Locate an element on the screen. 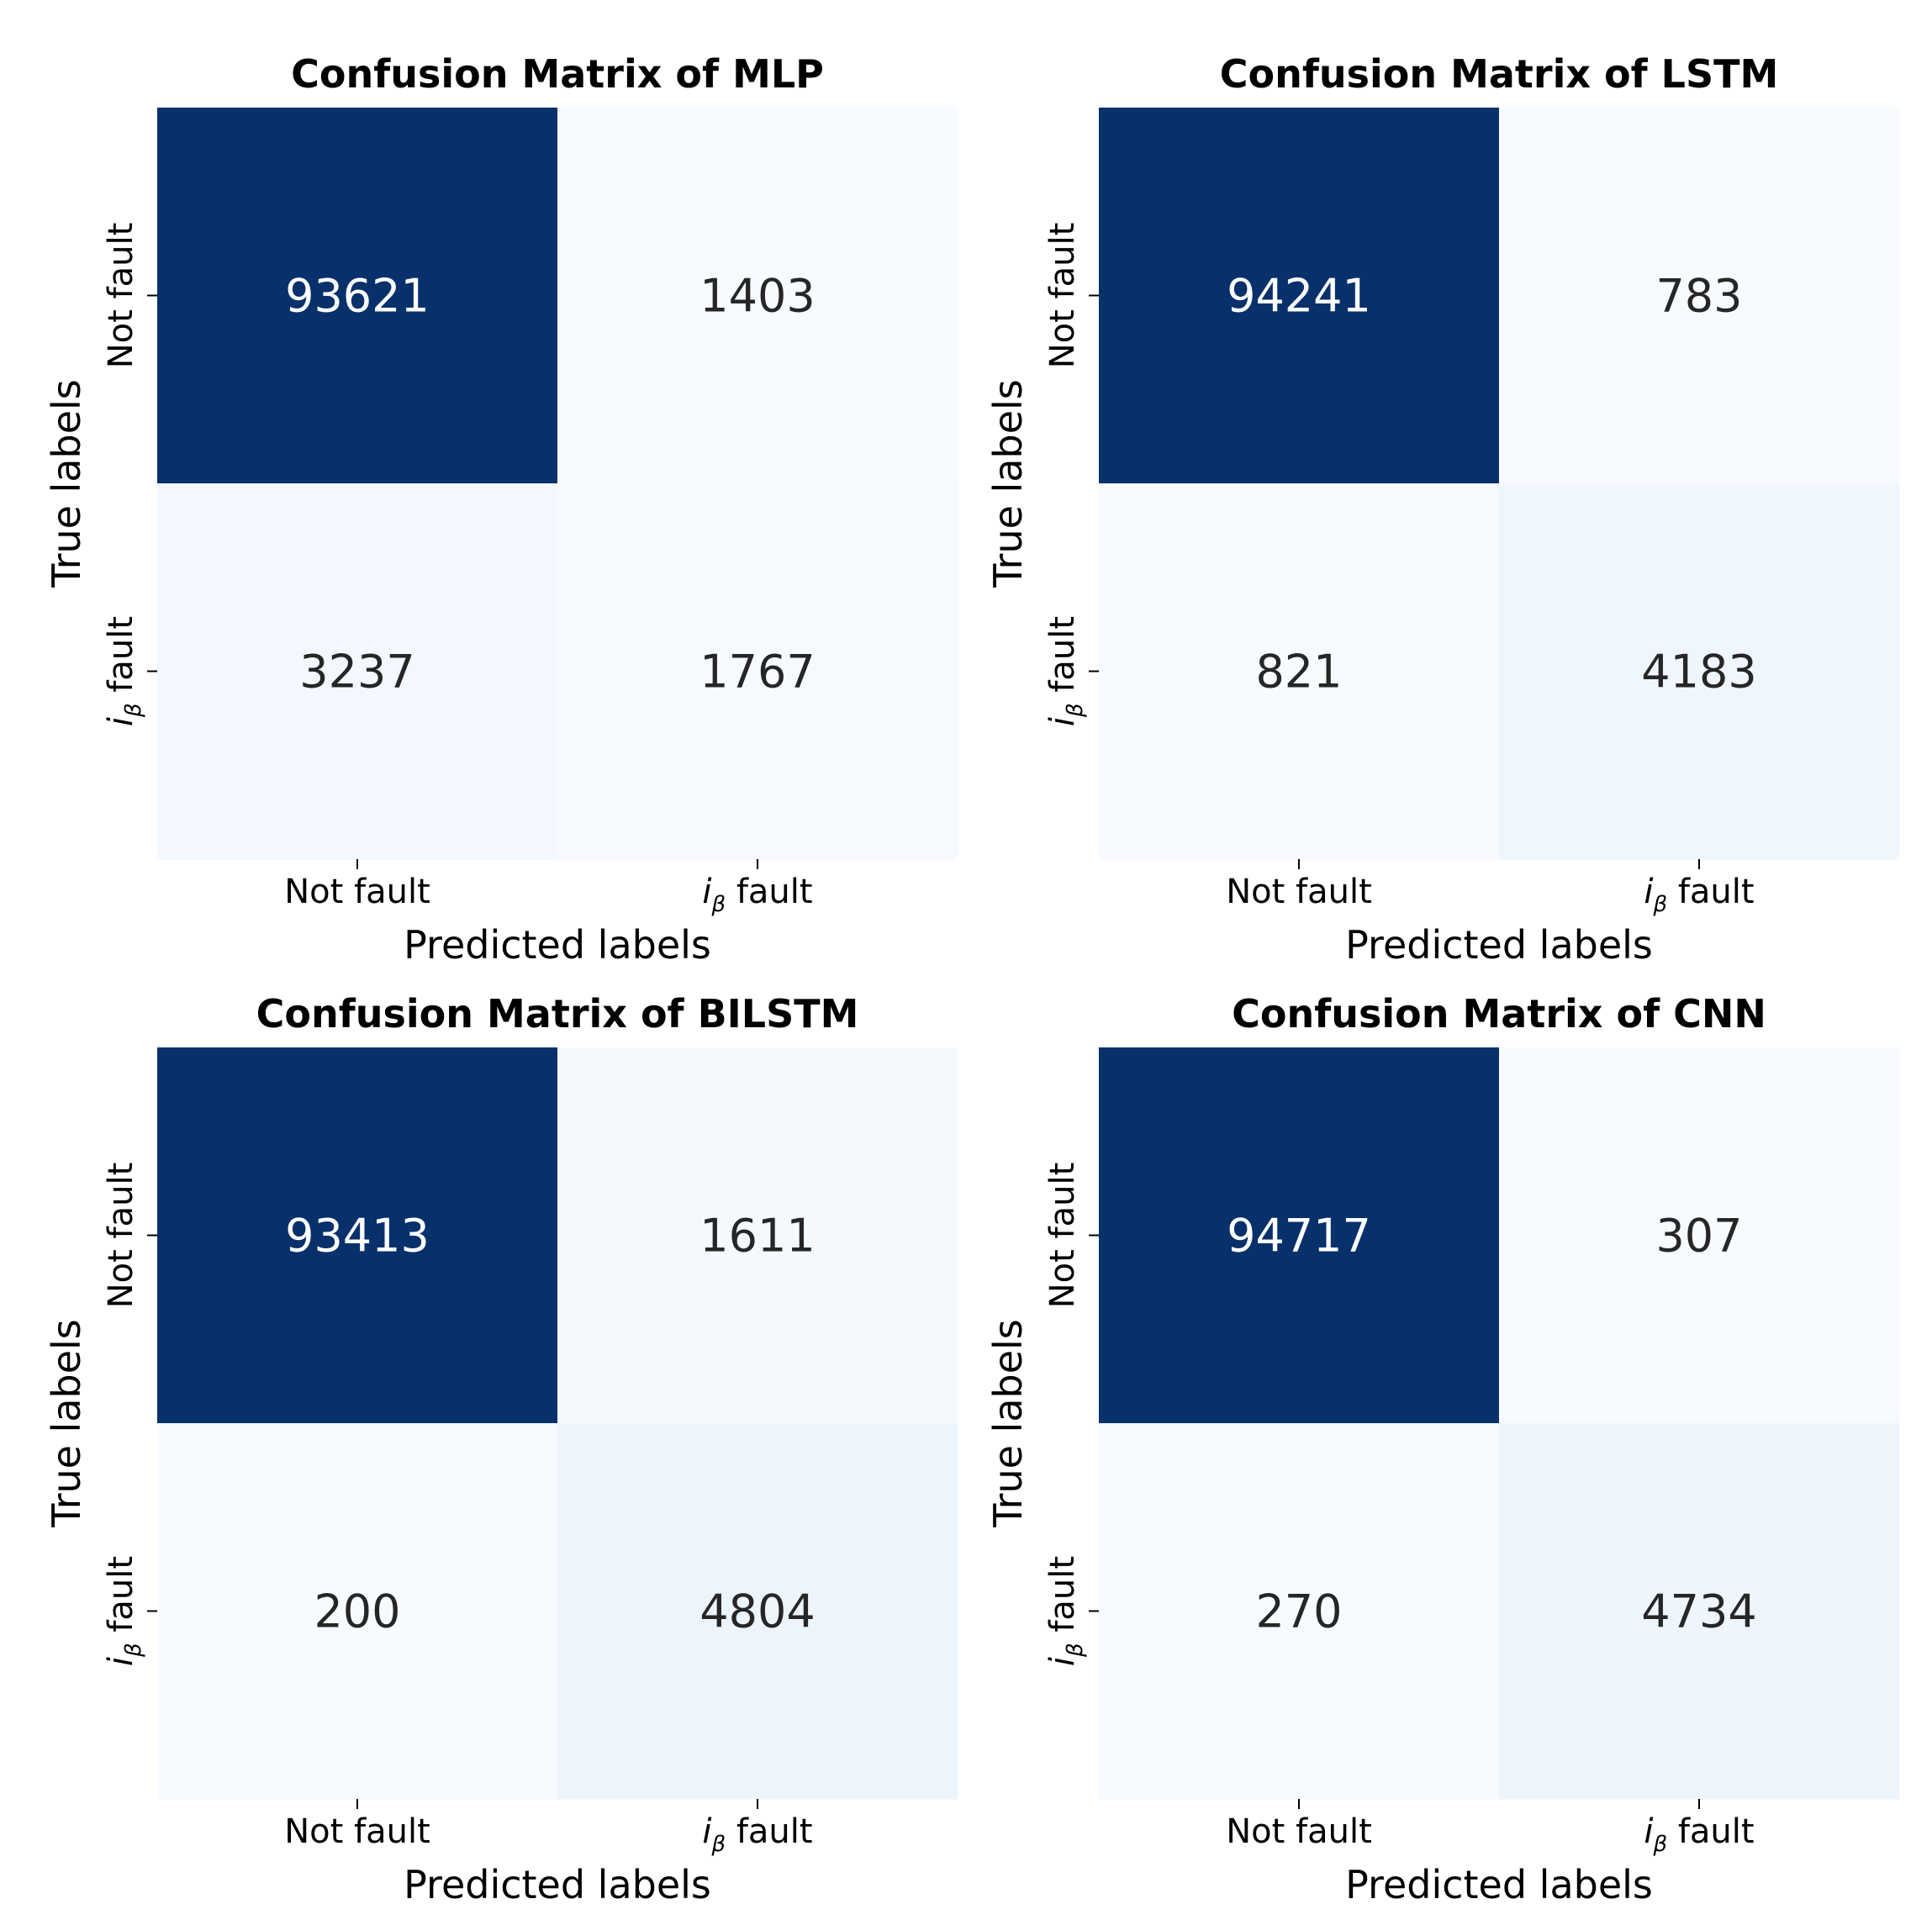 This screenshot has width=1932, height=1920. chart-title: Confusion Matrix of CNN is located at coordinates (1499, 1014).